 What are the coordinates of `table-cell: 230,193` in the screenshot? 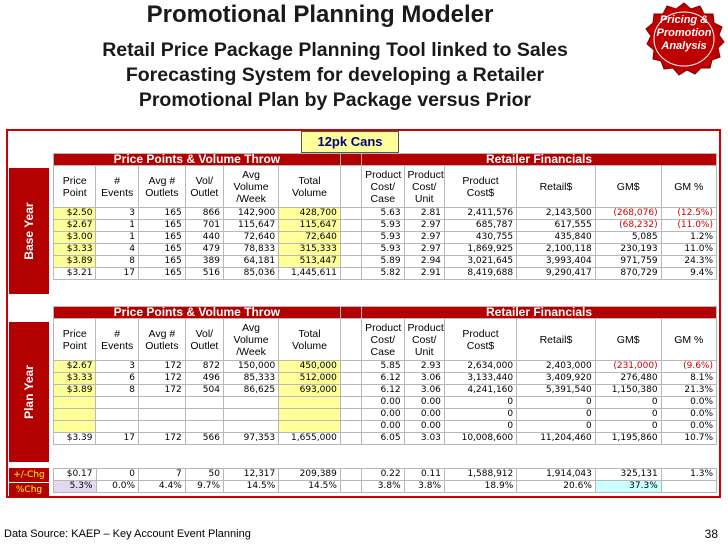 It's located at (628, 249).